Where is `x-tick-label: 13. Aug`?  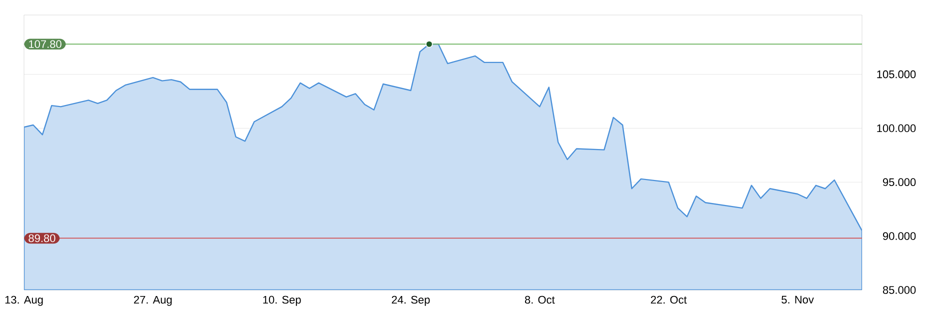
x-tick-label: 13. Aug is located at coordinates (24, 301).